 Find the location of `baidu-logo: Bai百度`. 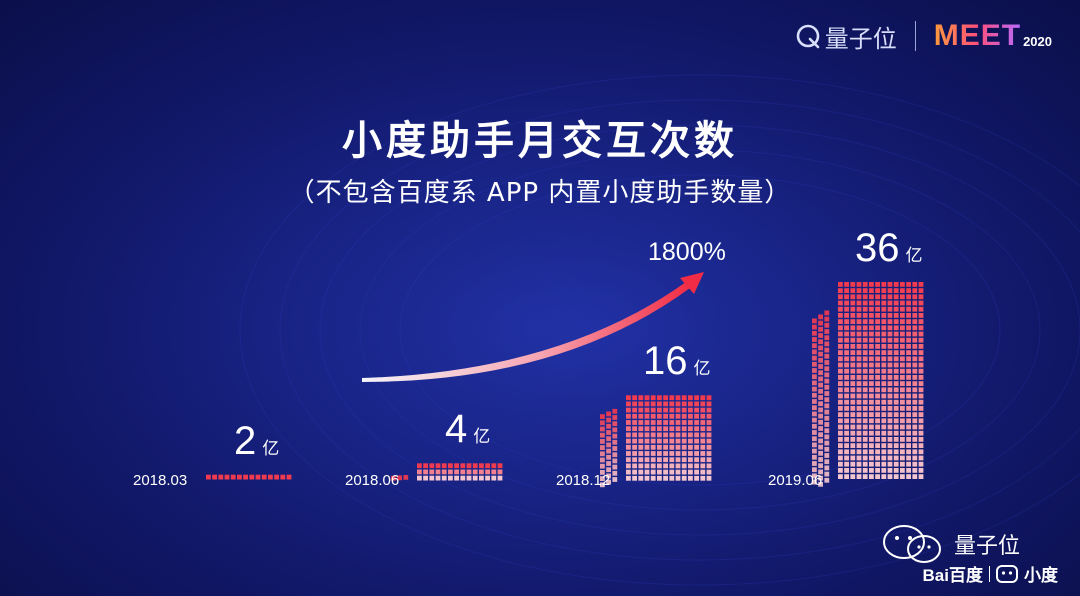

baidu-logo: Bai百度 is located at coordinates (952, 575).